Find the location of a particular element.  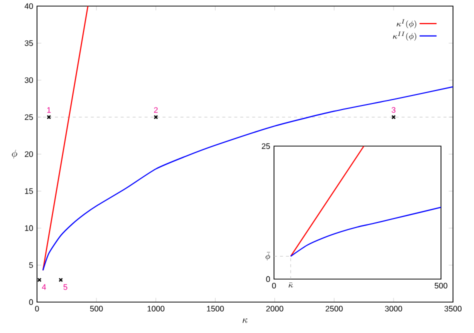

legend-label: $\kappa^{I}(\phi)$ is located at coordinates (406, 23).